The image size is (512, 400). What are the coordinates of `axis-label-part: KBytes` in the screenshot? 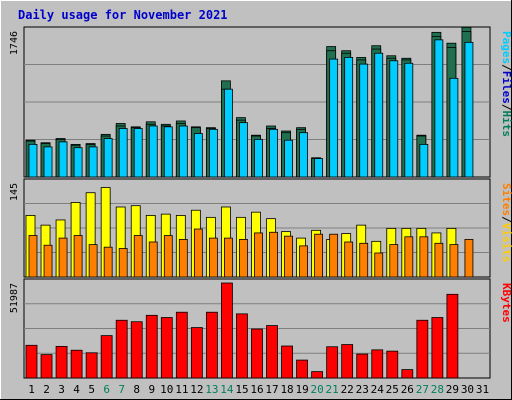 It's located at (506, 303).